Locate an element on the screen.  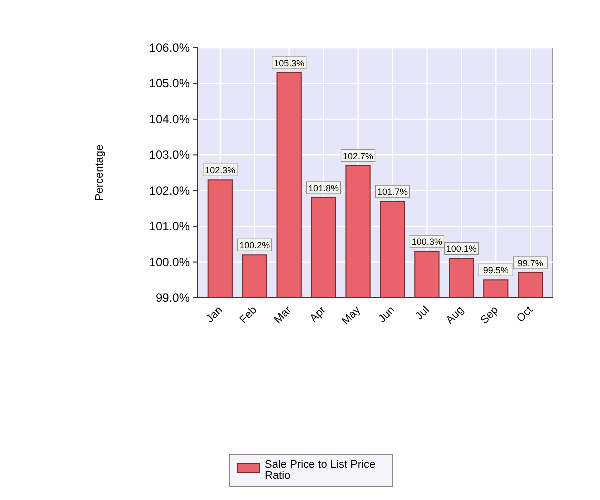
y-tick-label: 101.0% is located at coordinates (169, 227).